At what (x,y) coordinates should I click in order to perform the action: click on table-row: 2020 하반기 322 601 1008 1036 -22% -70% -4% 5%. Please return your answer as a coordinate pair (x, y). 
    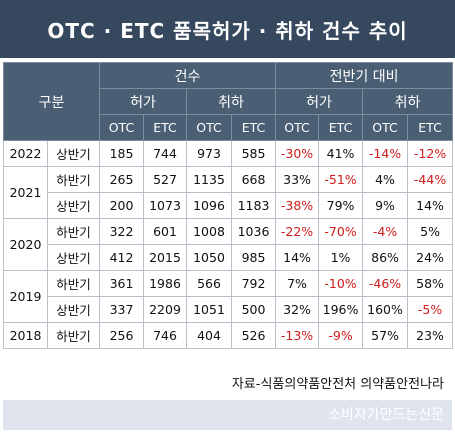
    Looking at the image, I should click on (228, 244).